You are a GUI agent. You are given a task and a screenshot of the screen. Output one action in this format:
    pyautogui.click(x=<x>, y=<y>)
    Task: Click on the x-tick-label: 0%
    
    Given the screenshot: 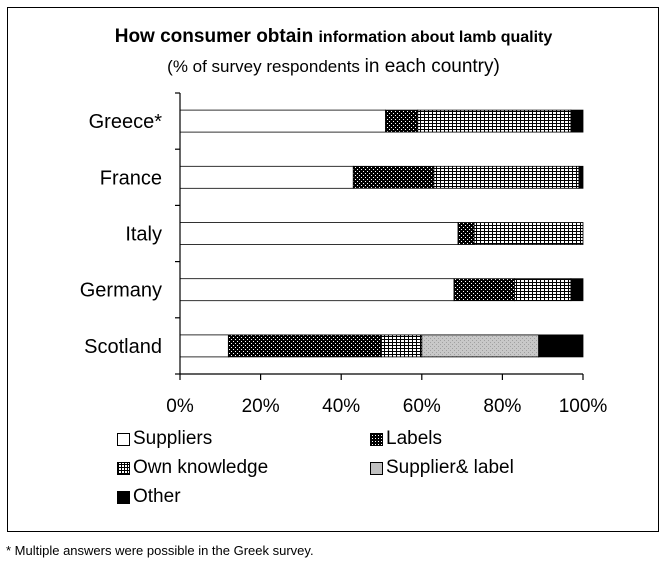 What is the action you would take?
    pyautogui.click(x=180, y=406)
    